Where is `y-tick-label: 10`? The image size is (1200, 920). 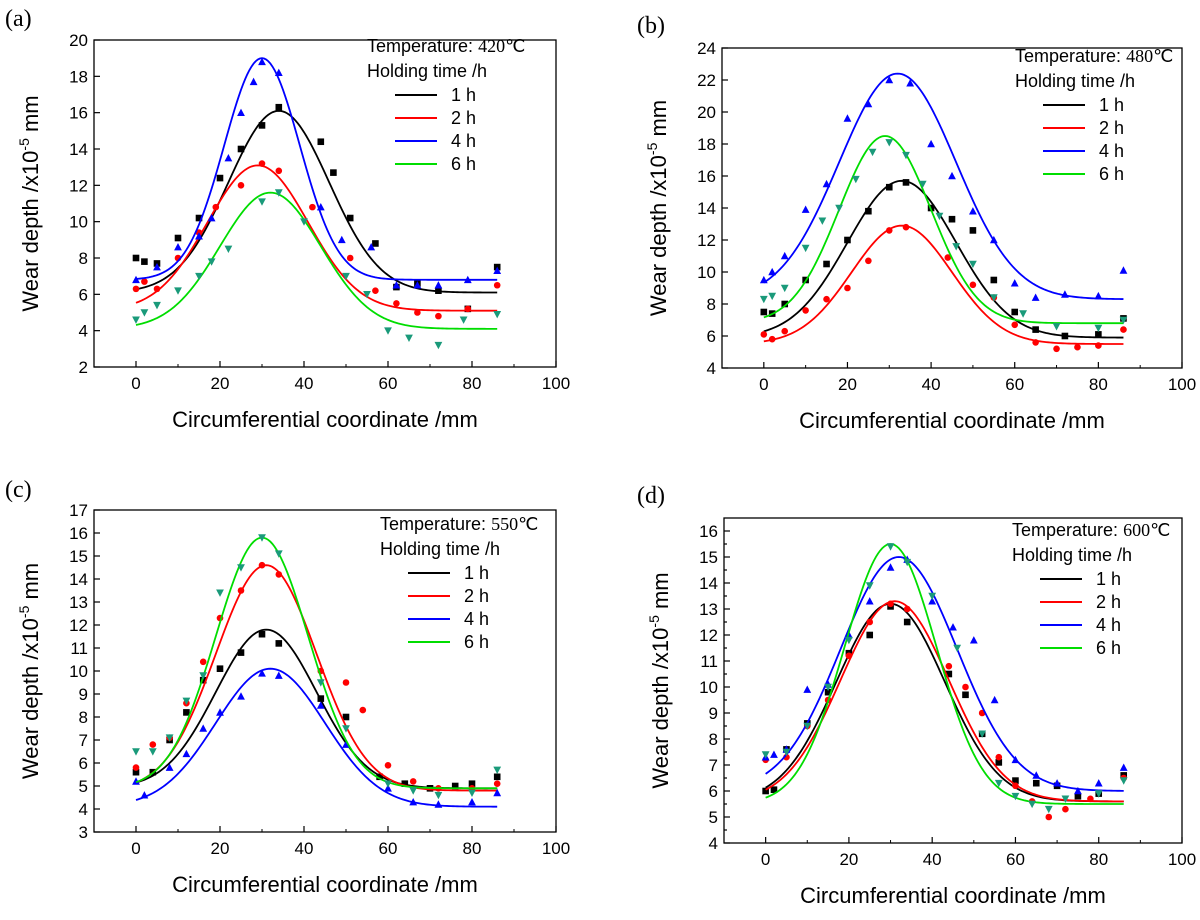 y-tick-label: 10 is located at coordinates (708, 687).